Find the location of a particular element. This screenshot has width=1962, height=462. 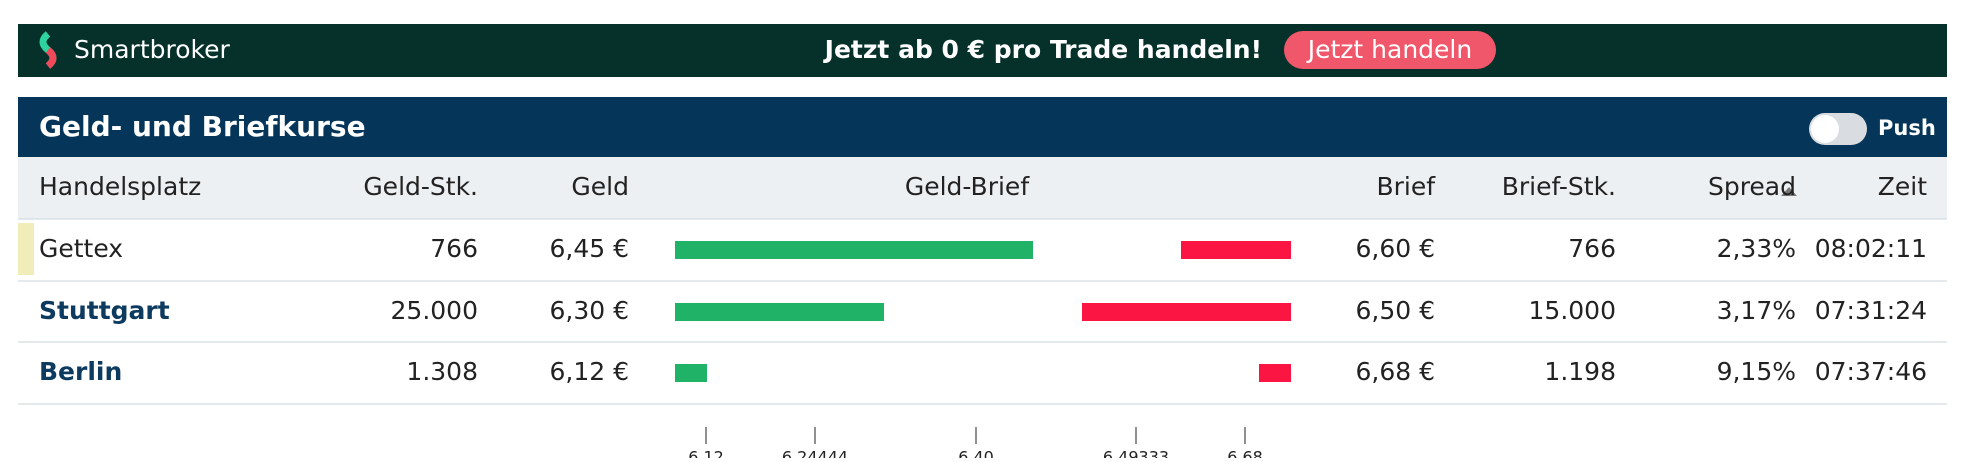

column-header: Handelsplatz is located at coordinates (120, 186).